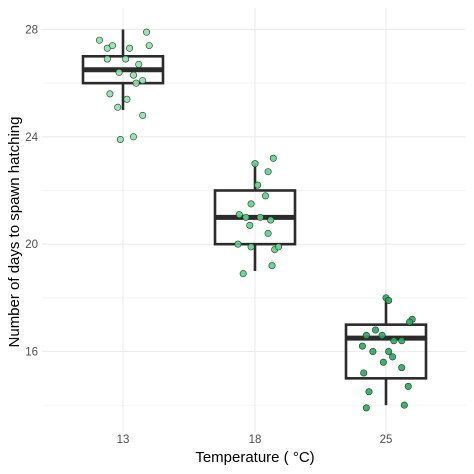 The width and height of the screenshot is (474, 474). What do you see at coordinates (123, 440) in the screenshot?
I see `x-tick-label: 13` at bounding box center [123, 440].